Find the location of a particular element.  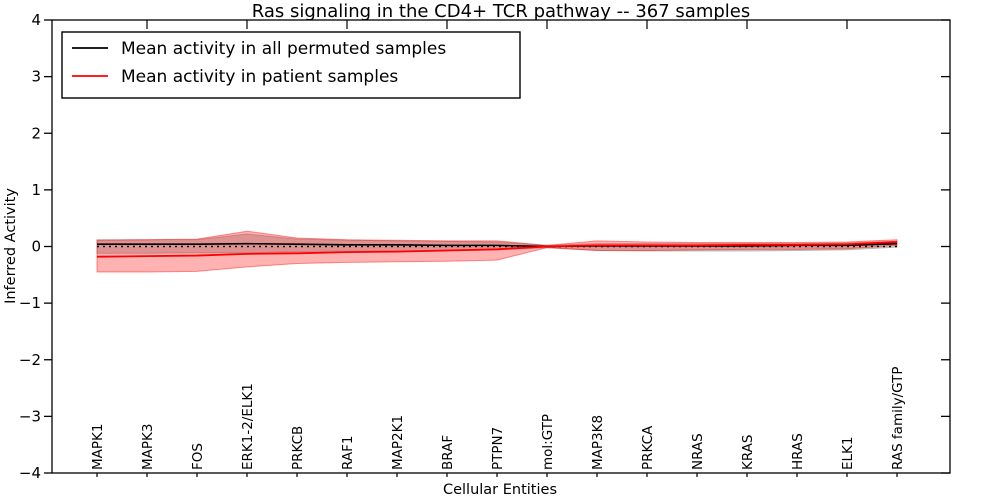

series-line-permuted is located at coordinates (497, 245).